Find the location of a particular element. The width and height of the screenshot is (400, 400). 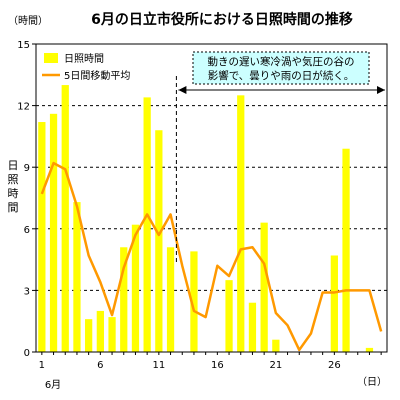

y-ticks: 0 3 6 9 12 15 is located at coordinates (26, 199).